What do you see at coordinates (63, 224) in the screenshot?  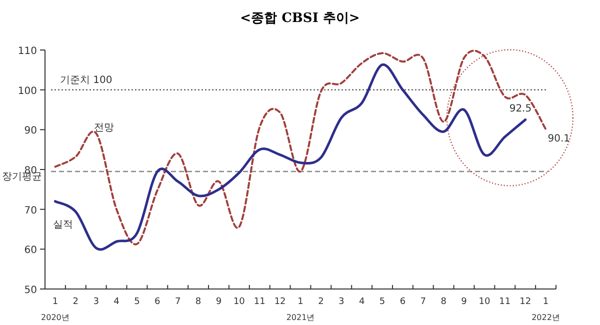 I see `series-label: 실적` at bounding box center [63, 224].